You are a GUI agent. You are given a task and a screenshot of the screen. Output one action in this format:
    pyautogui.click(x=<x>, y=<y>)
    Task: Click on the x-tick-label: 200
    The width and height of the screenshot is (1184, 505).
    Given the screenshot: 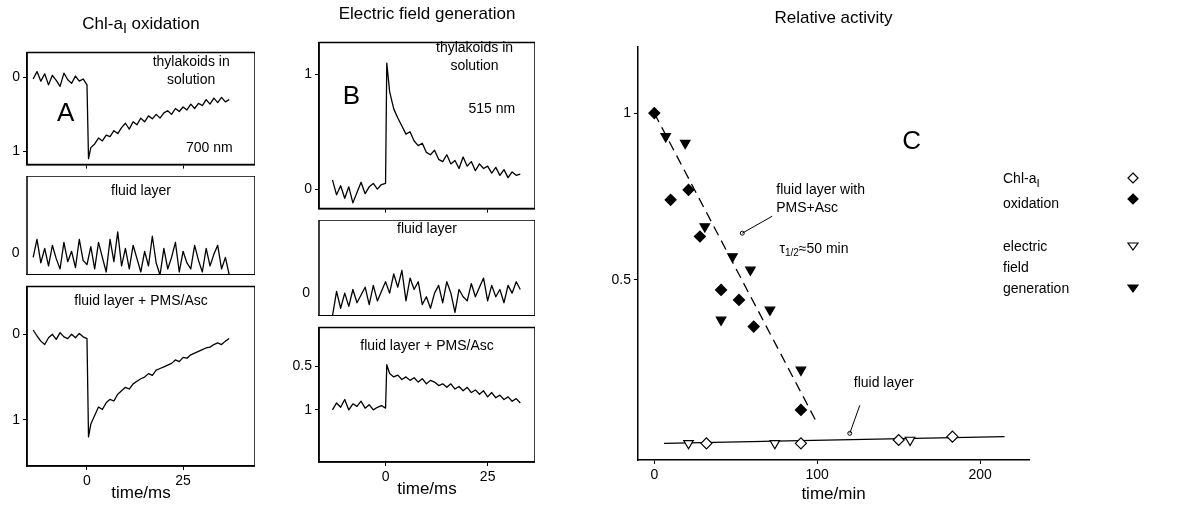 What is the action you would take?
    pyautogui.click(x=980, y=474)
    